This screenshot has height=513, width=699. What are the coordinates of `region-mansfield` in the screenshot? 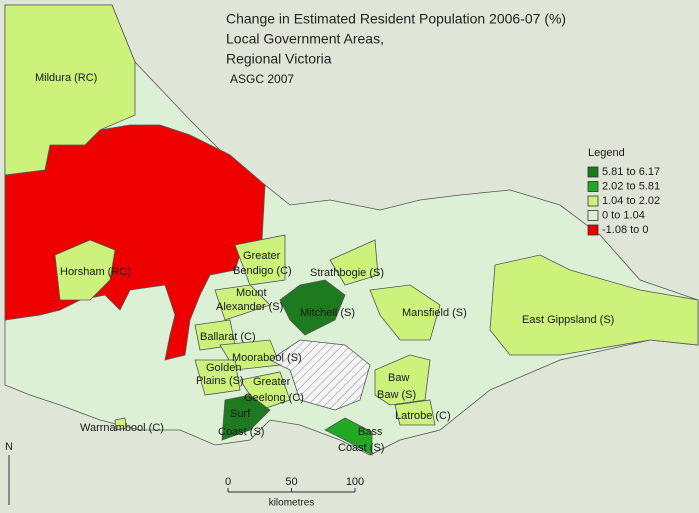 It's located at (405, 312).